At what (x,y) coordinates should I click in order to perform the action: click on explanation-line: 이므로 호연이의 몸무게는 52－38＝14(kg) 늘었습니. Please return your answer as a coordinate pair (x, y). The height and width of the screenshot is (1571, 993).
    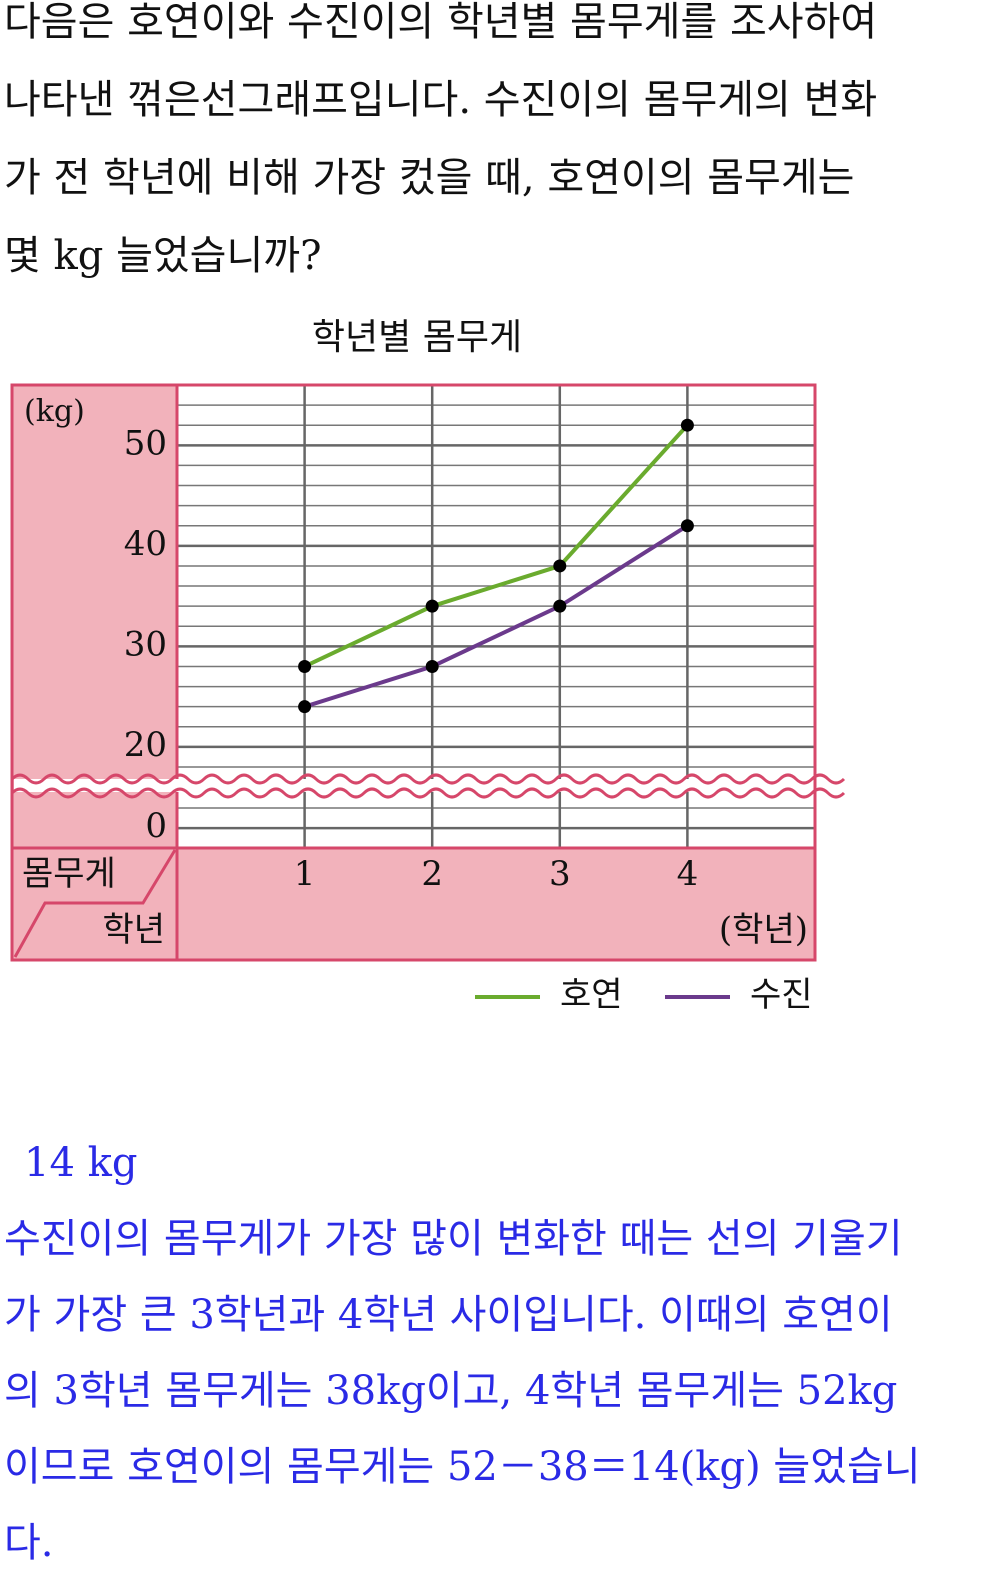
    Looking at the image, I should click on (462, 1467).